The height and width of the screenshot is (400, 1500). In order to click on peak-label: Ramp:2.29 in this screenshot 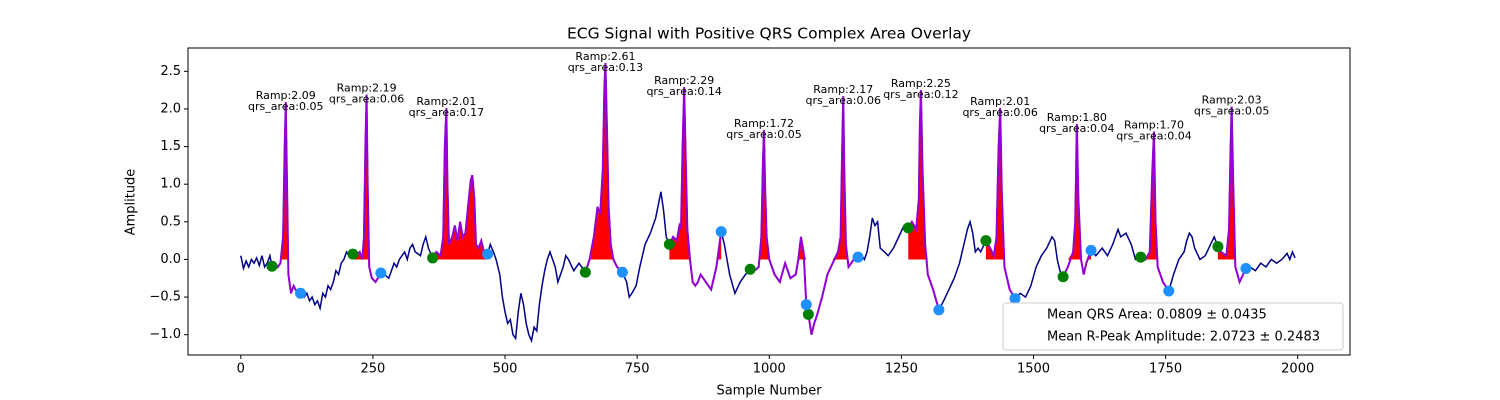, I will do `click(684, 80)`.